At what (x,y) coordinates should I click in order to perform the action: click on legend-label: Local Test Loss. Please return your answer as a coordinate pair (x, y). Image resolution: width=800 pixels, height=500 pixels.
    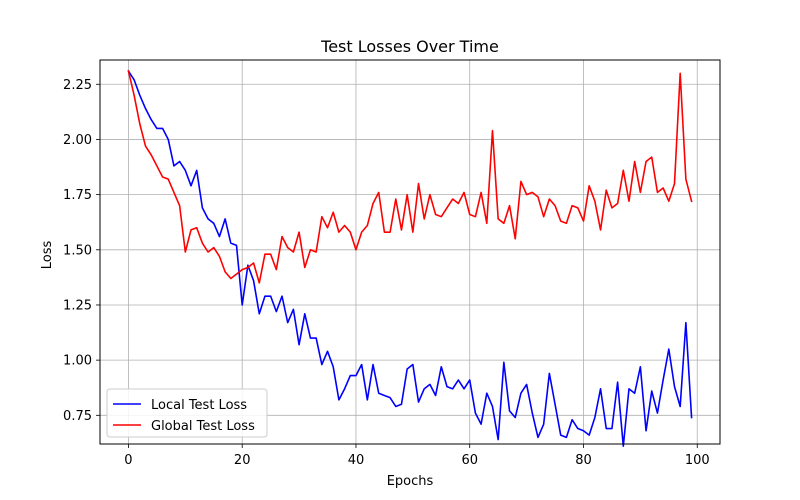
    Looking at the image, I should click on (199, 405).